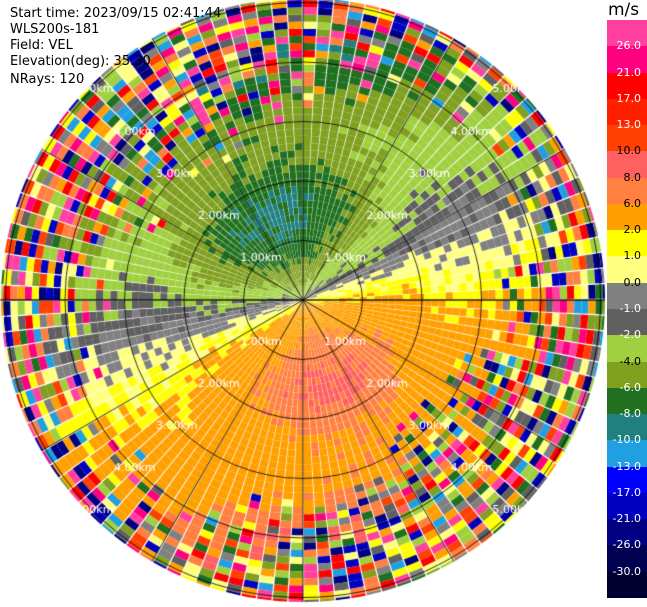  I want to click on colorbar-tick-label: -10.0, so click(626, 440).